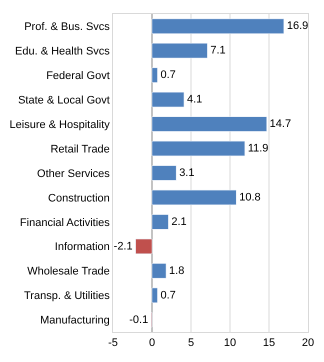 Image resolution: width=324 pixels, height=362 pixels. Describe the element at coordinates (78, 76) in the screenshot. I see `y-tick-label: Federal Govt` at that location.